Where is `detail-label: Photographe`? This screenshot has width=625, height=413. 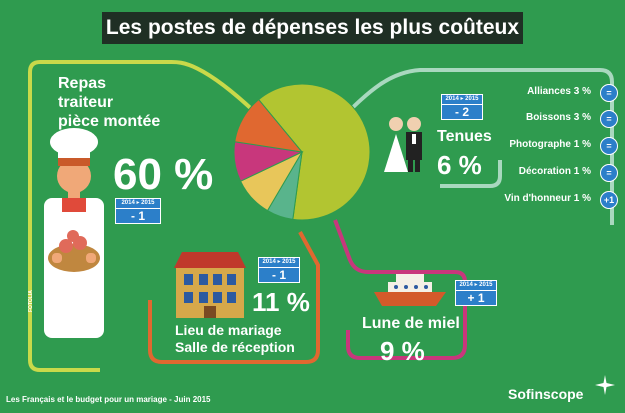 detail-label: Photographe is located at coordinates (540, 144).